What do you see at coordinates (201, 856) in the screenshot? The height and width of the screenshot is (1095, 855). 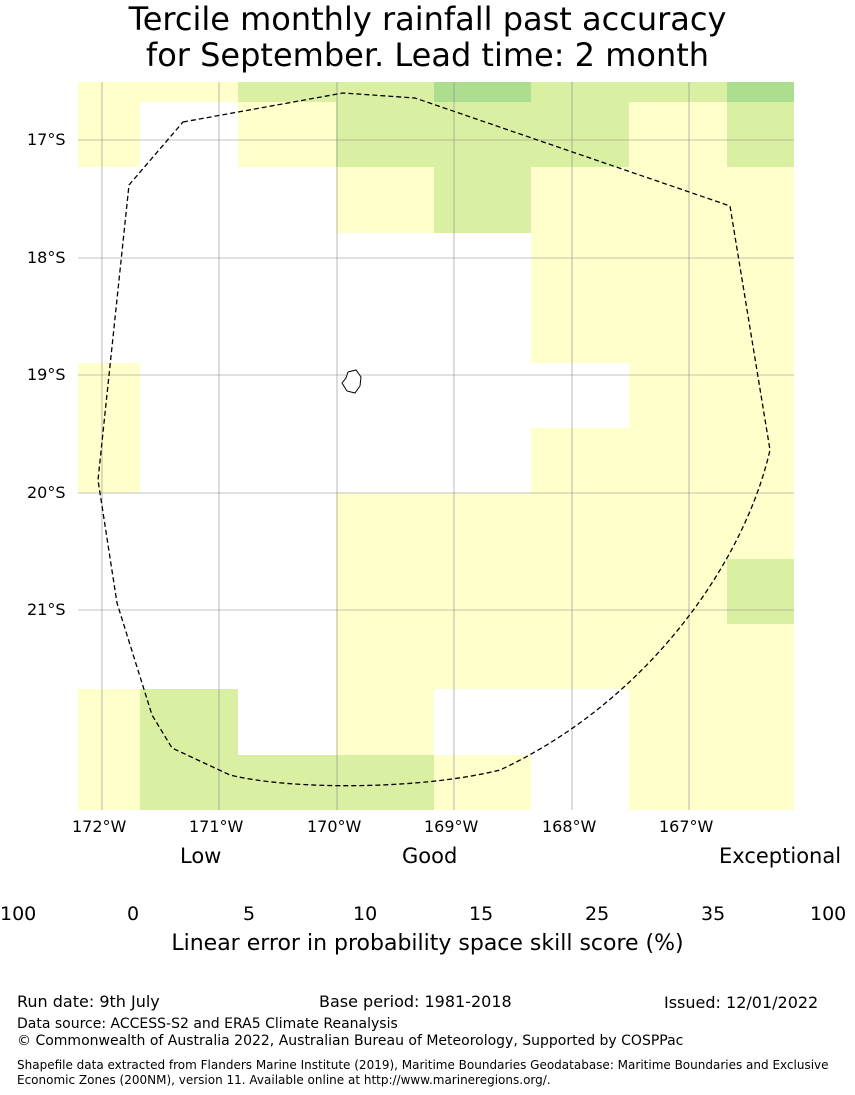 I see `category-low: Low` at bounding box center [201, 856].